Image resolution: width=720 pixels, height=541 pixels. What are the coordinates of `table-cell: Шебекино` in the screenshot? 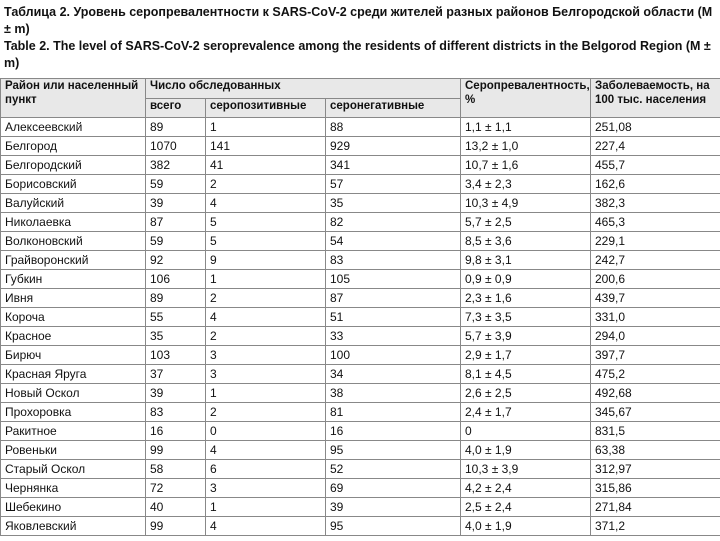 It's located at (73, 507).